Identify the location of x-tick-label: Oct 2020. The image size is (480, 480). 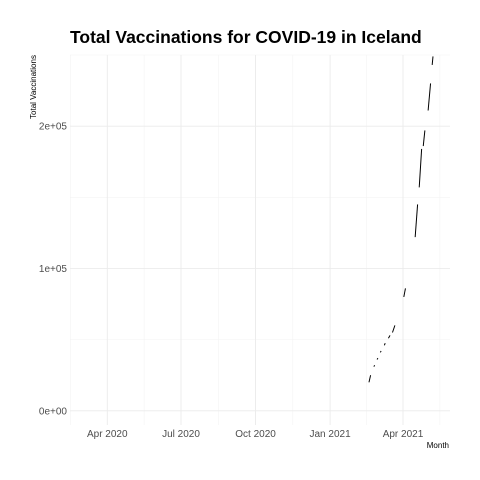
(255, 434).